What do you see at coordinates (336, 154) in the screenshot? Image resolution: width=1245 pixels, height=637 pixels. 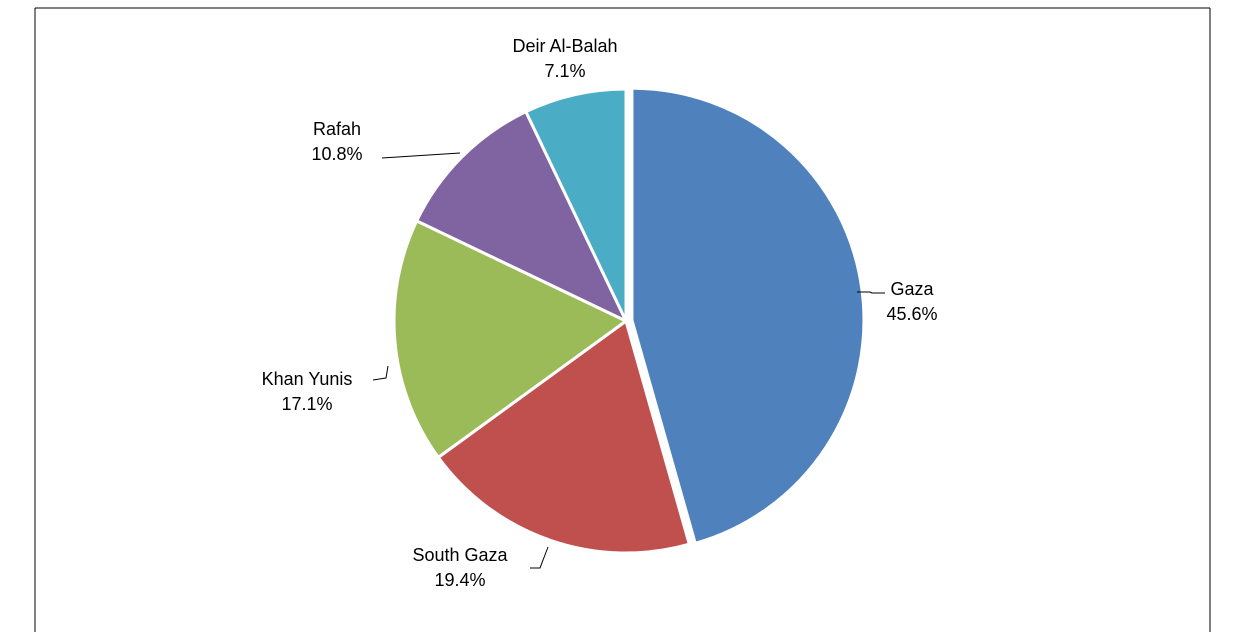 I see `slice-value-label: 10.8%` at bounding box center [336, 154].